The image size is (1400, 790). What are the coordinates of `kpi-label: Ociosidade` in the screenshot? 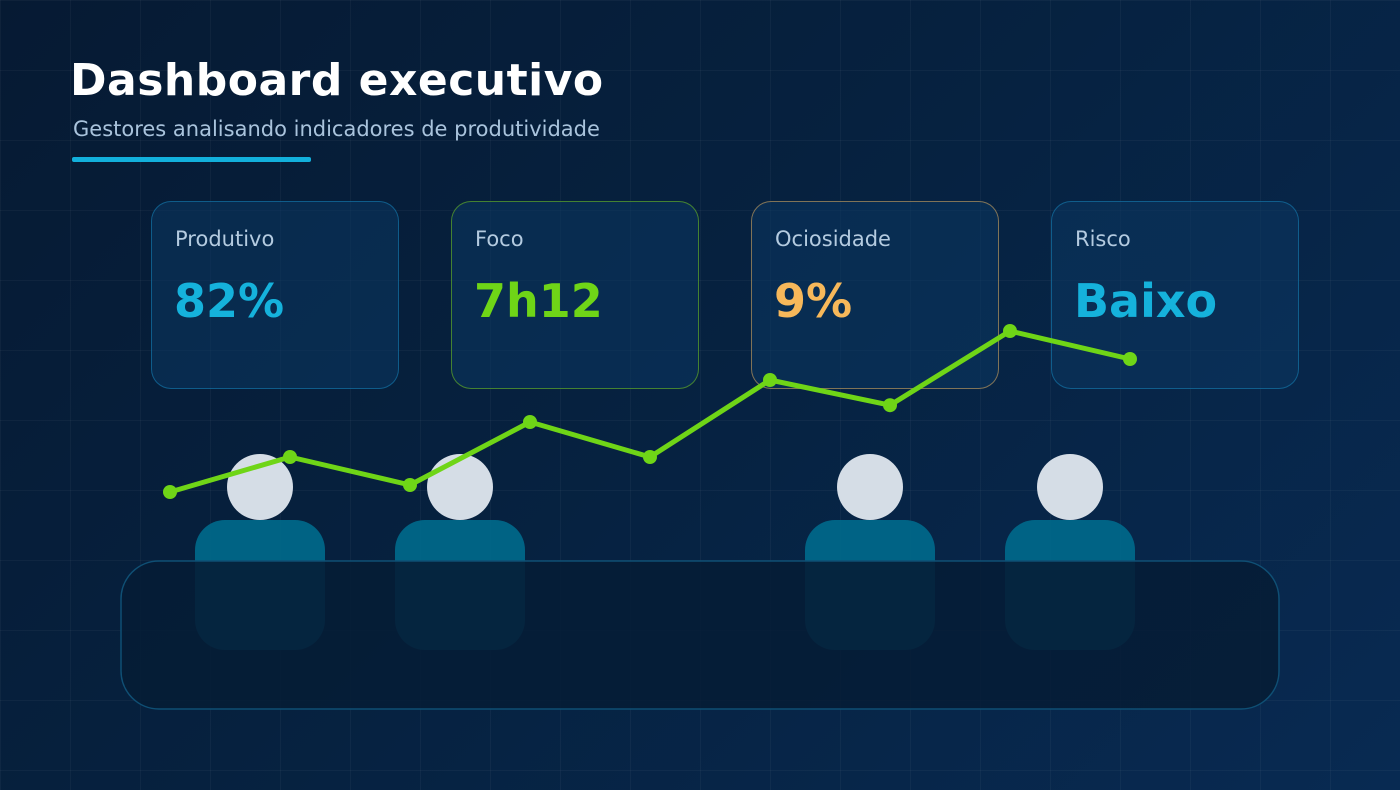 It's located at (833, 239).